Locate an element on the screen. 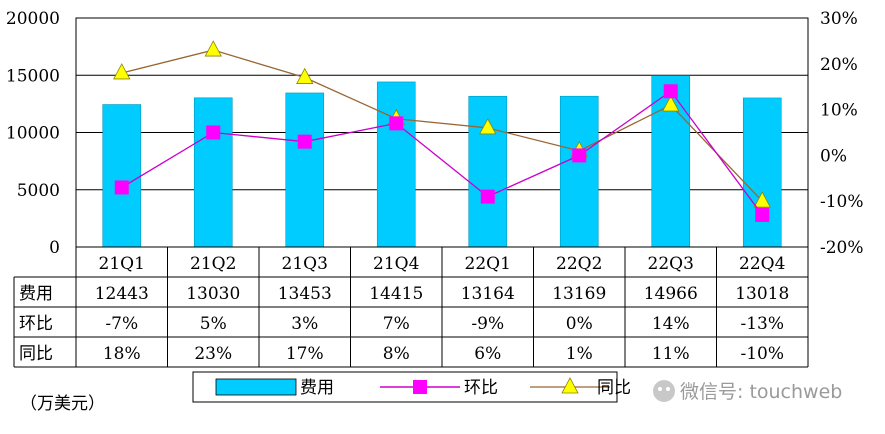 Image resolution: width=885 pixels, height=434 pixels. table-cell: 13164 is located at coordinates (488, 294).